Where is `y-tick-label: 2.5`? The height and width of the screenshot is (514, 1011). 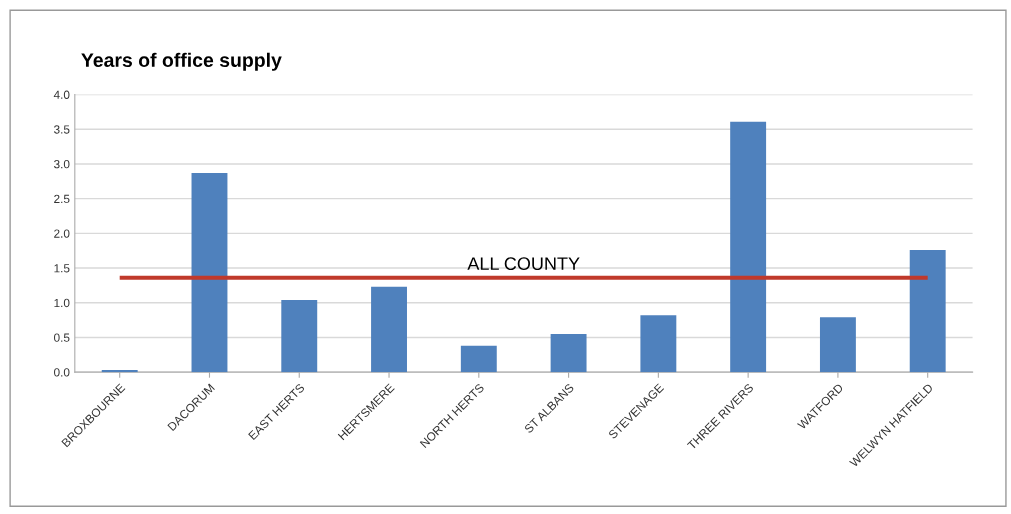
y-tick-label: 2.5 is located at coordinates (62, 199).